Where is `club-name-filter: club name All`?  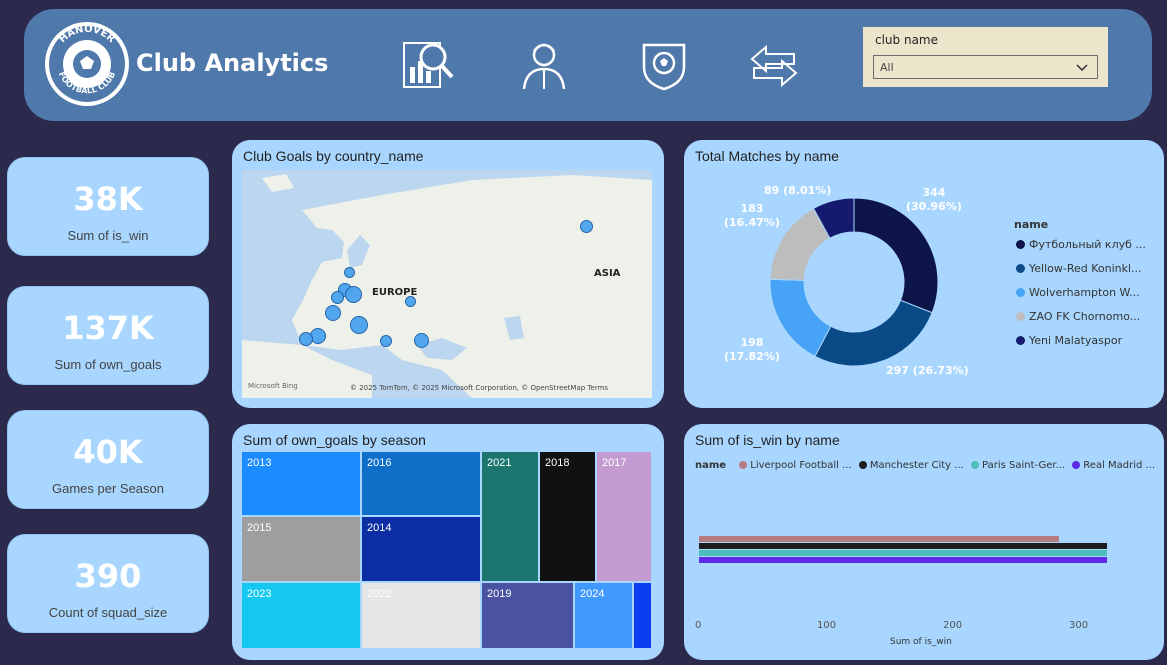
club-name-filter: club name All is located at coordinates (985, 57).